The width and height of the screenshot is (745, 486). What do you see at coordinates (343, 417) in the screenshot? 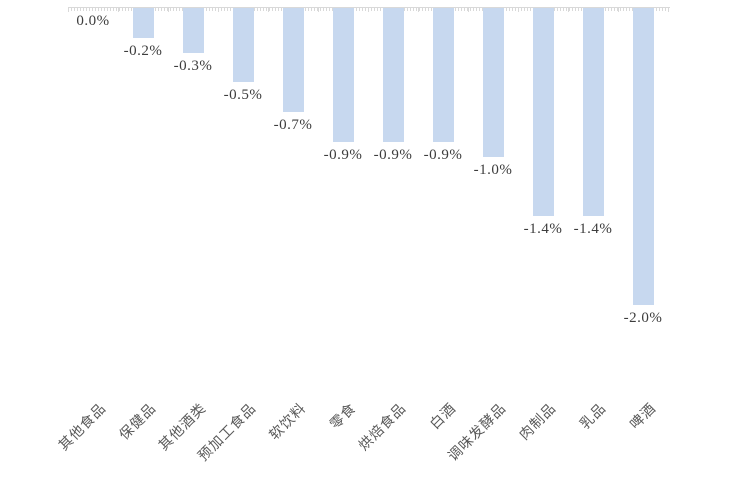
I see `category-label: 零食` at bounding box center [343, 417].